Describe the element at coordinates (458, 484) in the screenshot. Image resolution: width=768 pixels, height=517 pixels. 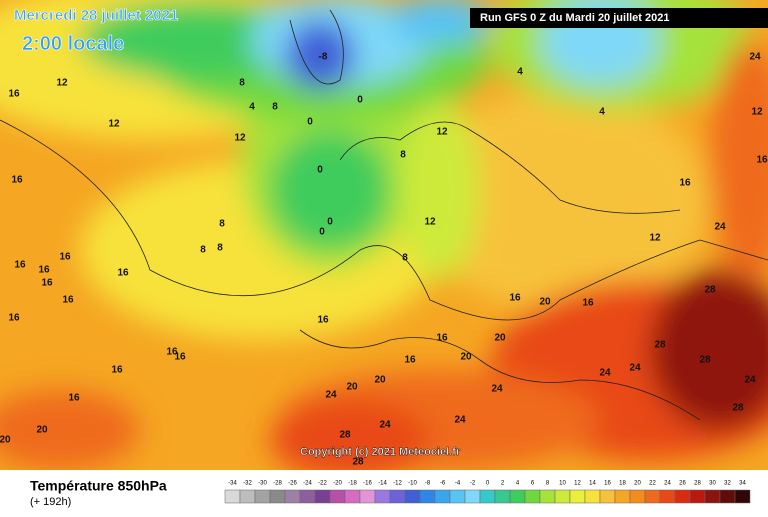
I see `legend-label: -4` at that location.